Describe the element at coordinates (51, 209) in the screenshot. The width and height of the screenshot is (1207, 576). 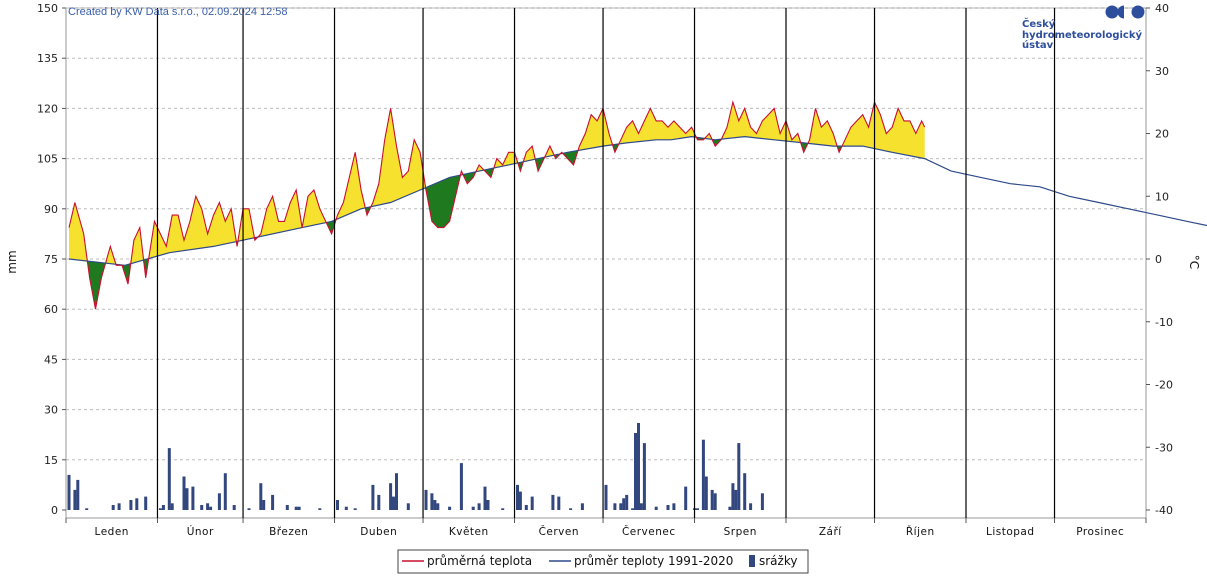
I see `y-left-tick-label: 90` at that location.